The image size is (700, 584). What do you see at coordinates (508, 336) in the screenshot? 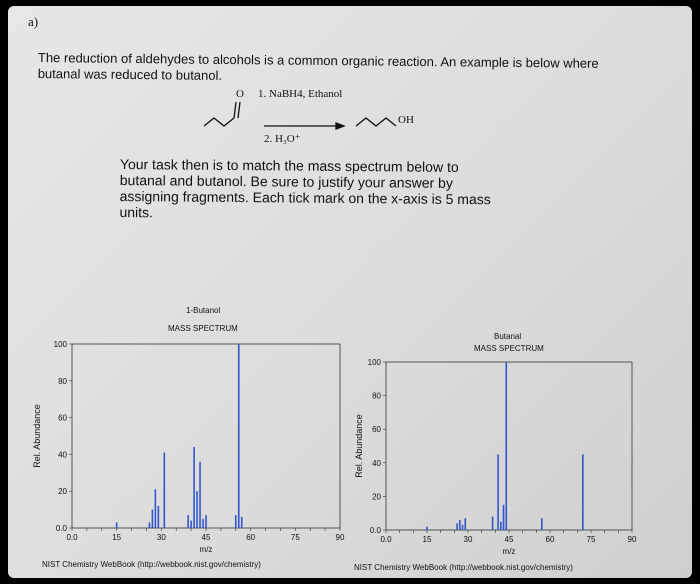
I see `spectrum-2-title: Butanal` at bounding box center [508, 336].